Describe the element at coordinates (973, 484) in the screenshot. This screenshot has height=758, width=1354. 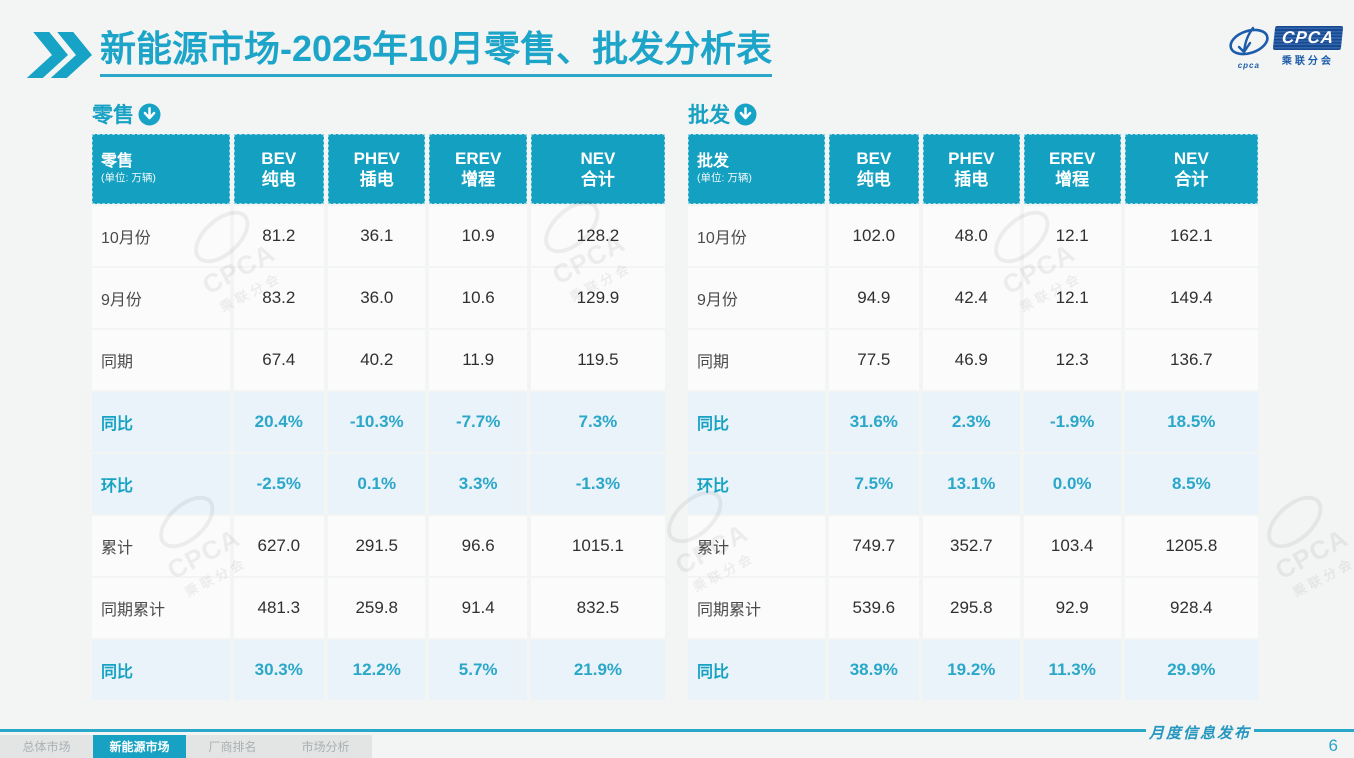
I see `table-row: 环比 7.5% 13.1% 0.0% 8.5%` at that location.